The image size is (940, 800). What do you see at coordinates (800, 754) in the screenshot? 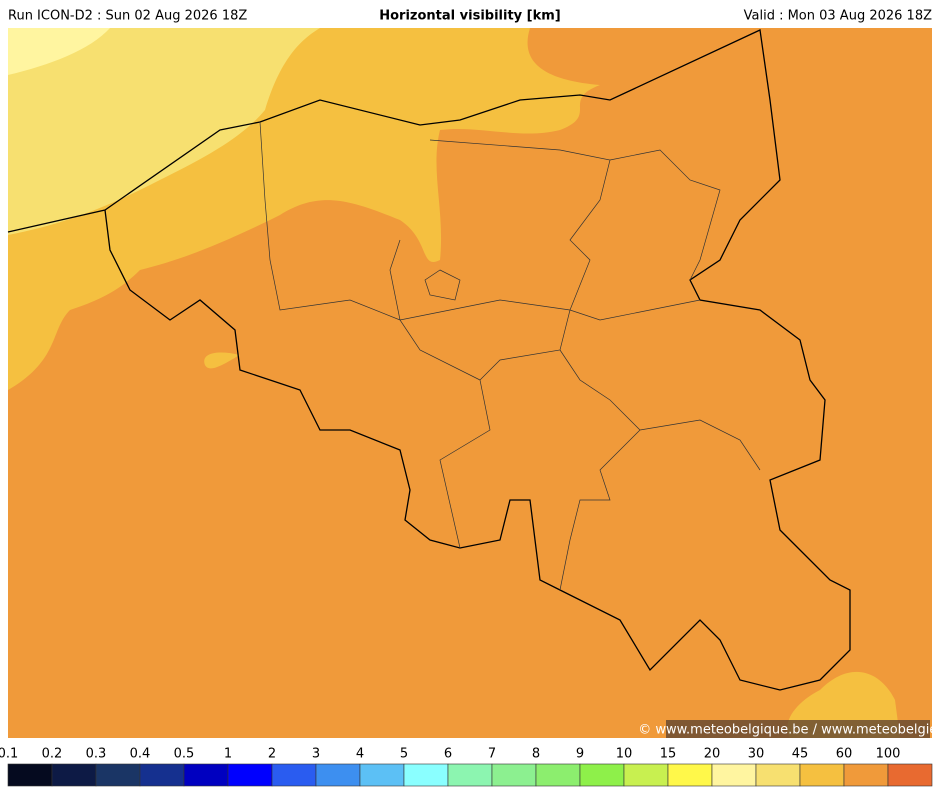
I see `colorbar-tick-label: 45` at bounding box center [800, 754].